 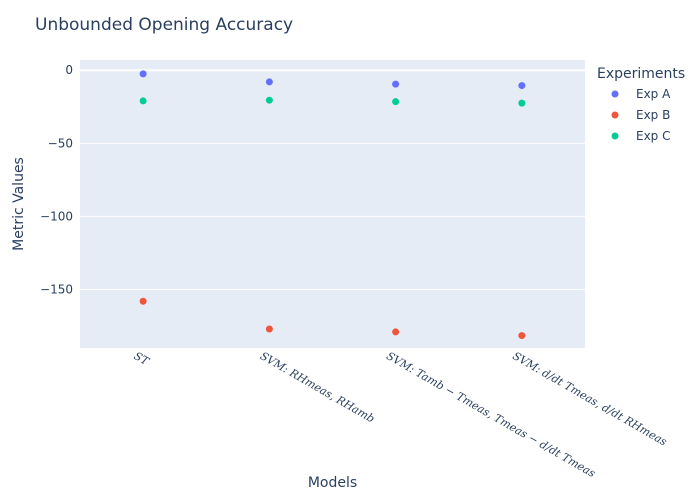 I want to click on legend: Experiments Exp A Exp B Exp C, so click(x=641, y=104).